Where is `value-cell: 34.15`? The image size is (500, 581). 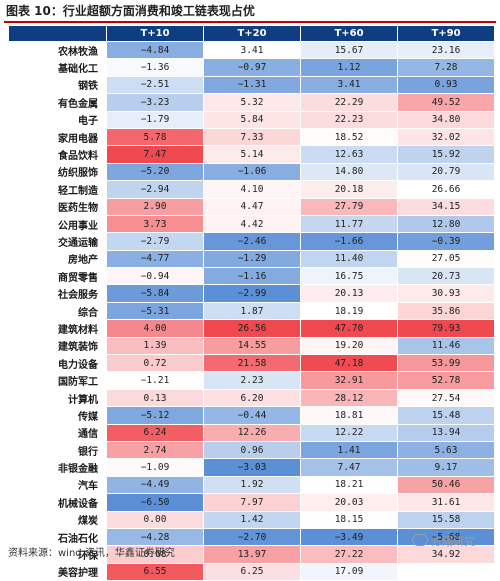
value-cell: 34.15 is located at coordinates (446, 206).